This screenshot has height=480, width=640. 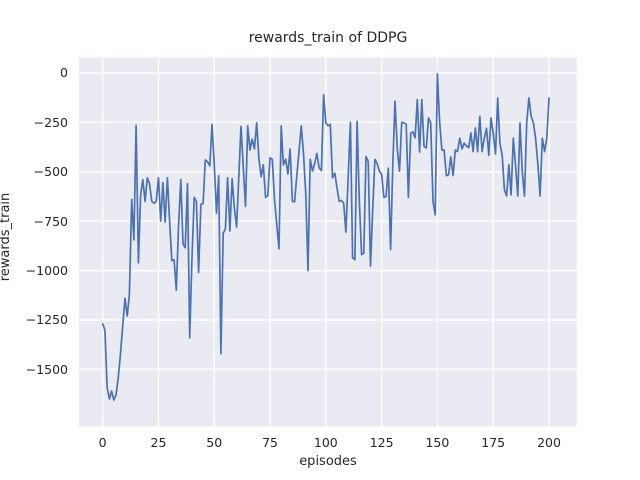 What do you see at coordinates (6, 237) in the screenshot?
I see `y-axis-label: rewards_train` at bounding box center [6, 237].